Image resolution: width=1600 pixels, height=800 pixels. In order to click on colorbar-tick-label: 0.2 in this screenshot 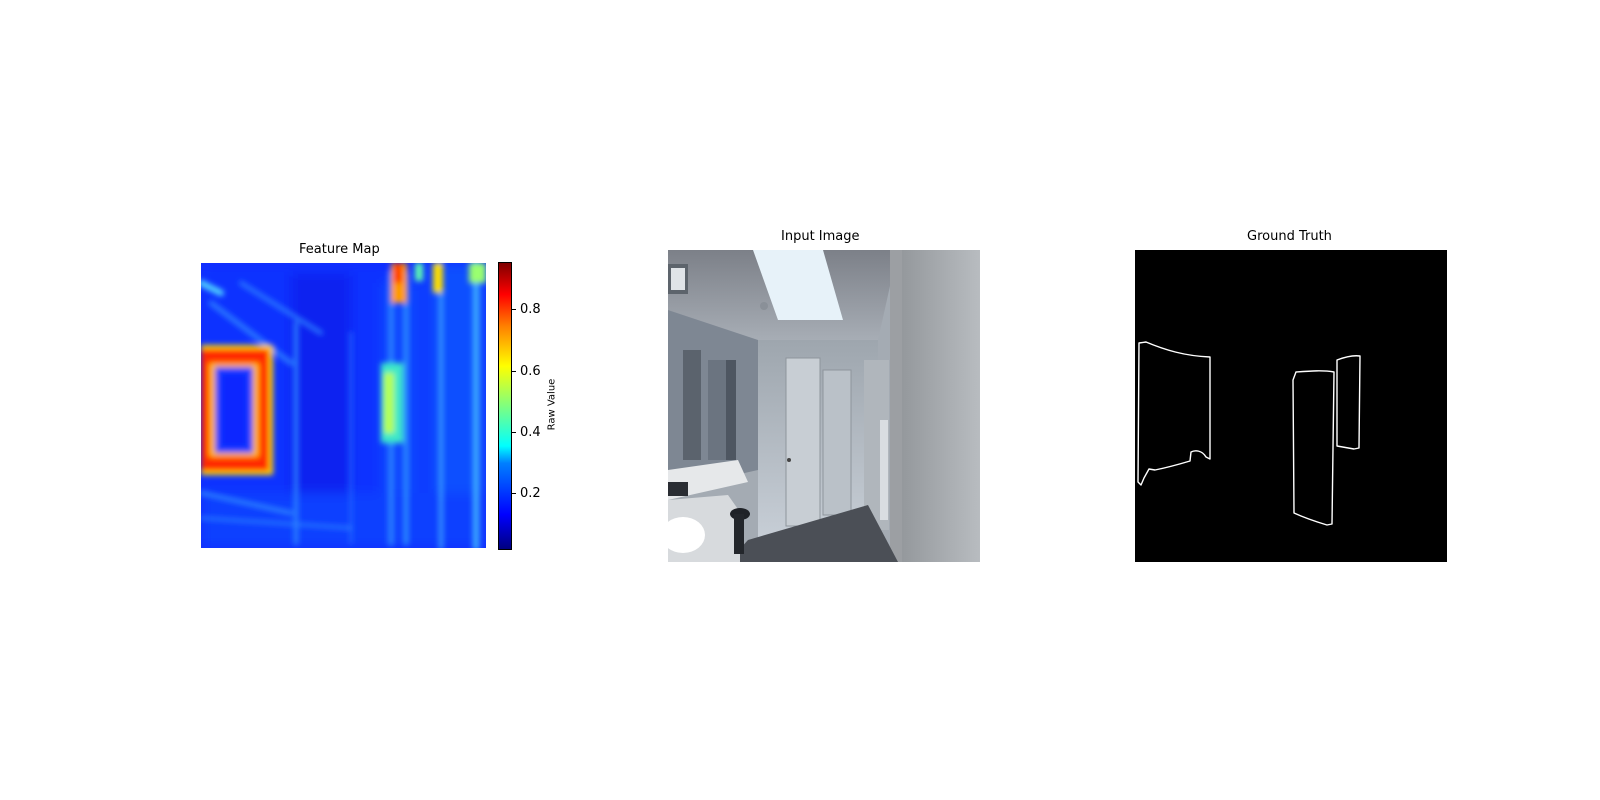, I will do `click(530, 493)`.